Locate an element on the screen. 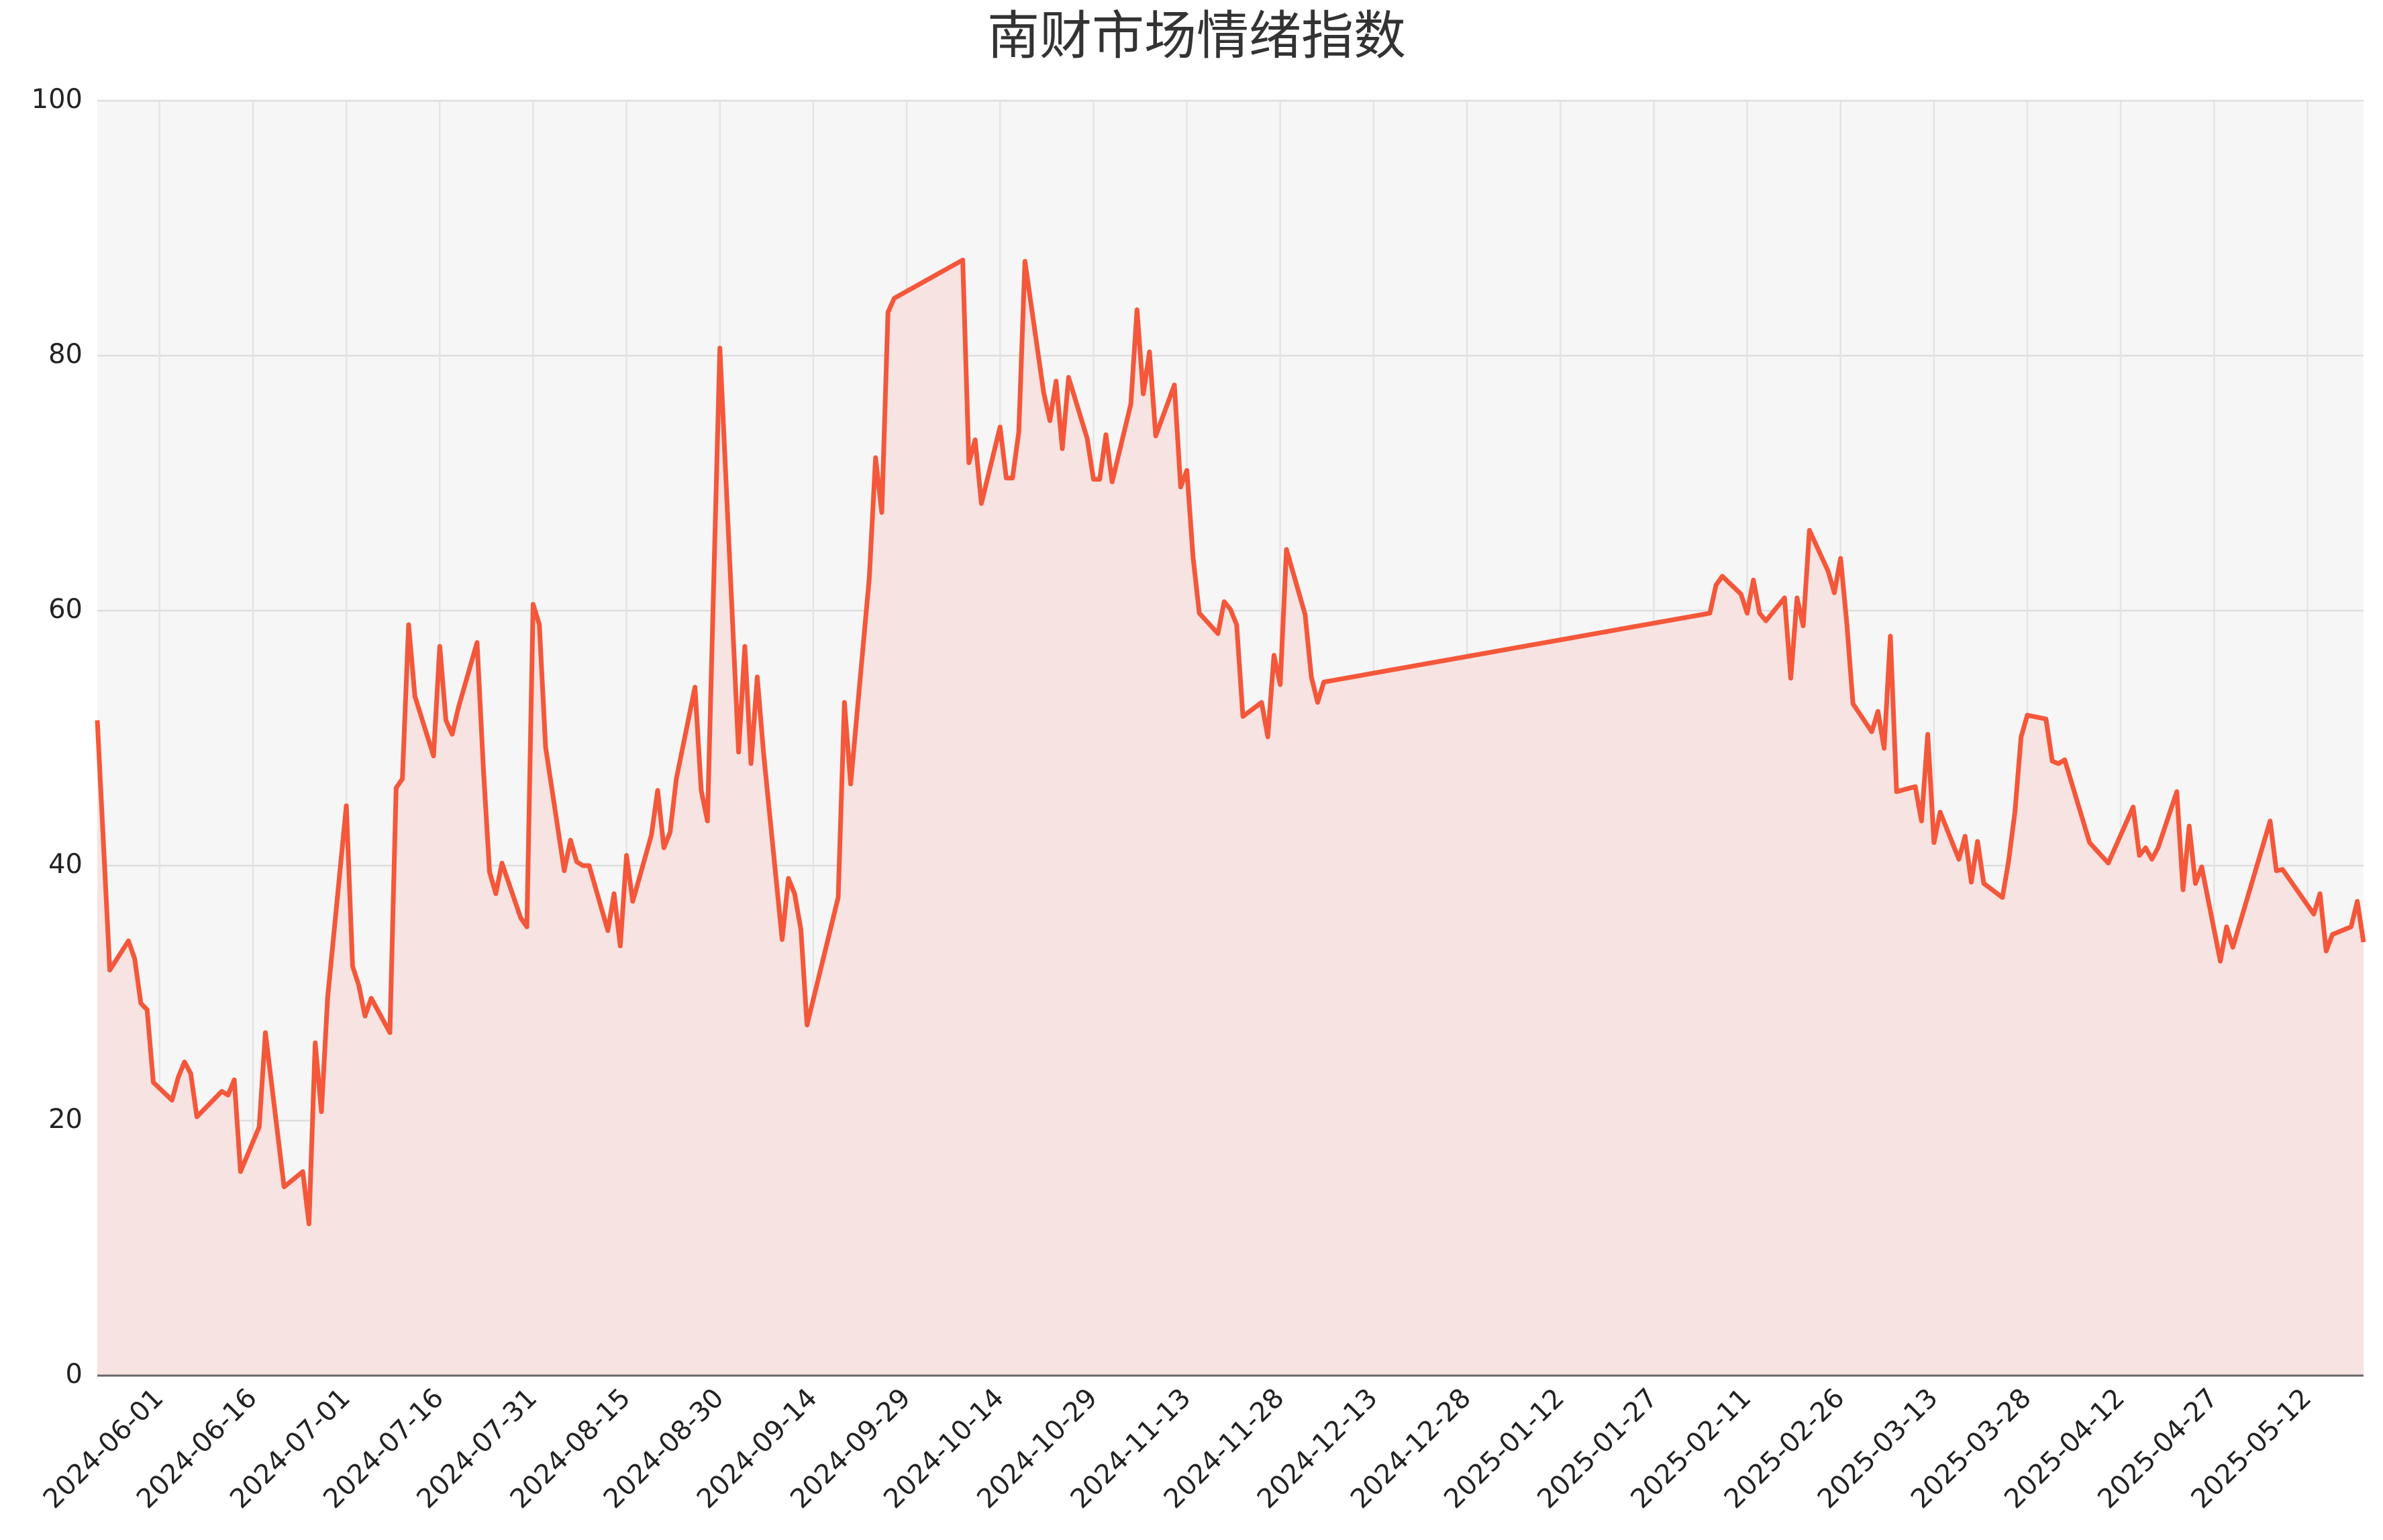  y-tick-label: 0 is located at coordinates (74, 1374).